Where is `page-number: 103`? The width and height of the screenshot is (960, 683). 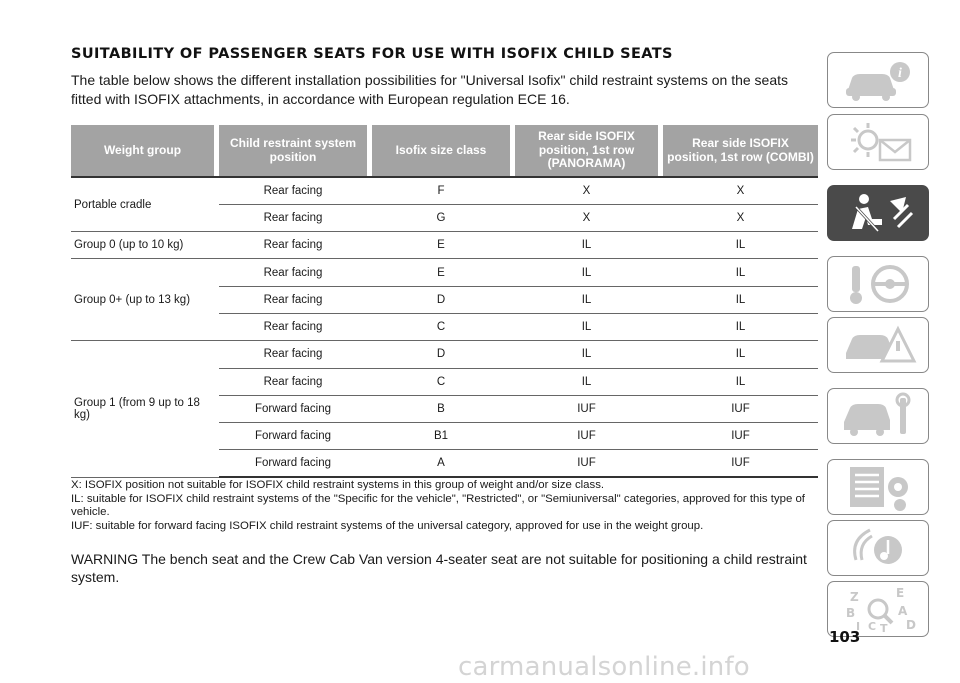 page-number: 103 is located at coordinates (845, 637).